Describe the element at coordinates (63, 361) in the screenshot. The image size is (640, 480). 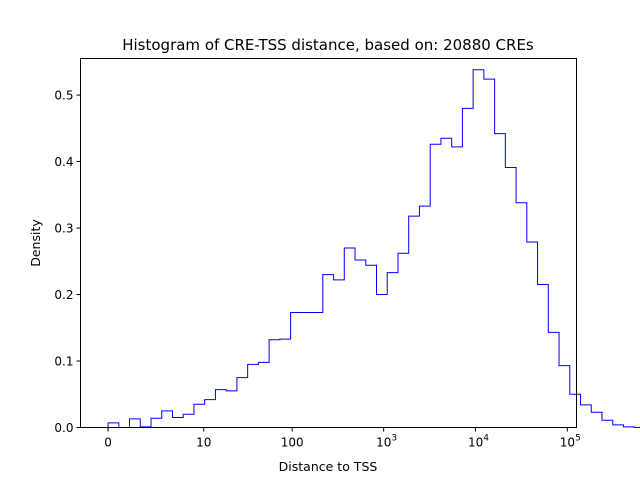
I see `y-tick-label: 0.1` at that location.